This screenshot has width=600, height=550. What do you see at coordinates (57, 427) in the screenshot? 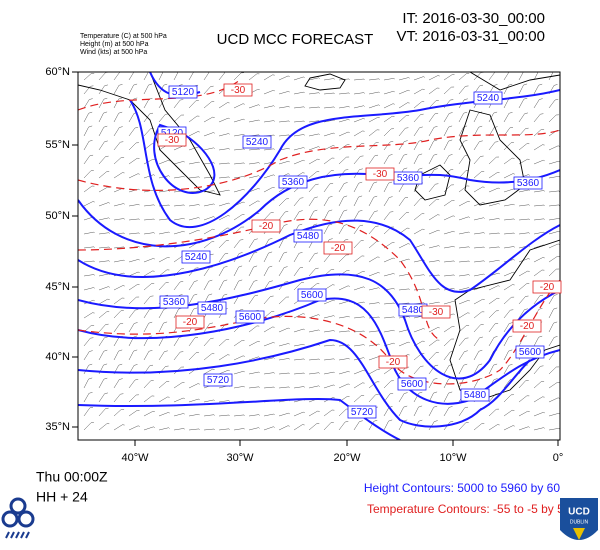
I see `lat-label: 35°N` at bounding box center [57, 427].